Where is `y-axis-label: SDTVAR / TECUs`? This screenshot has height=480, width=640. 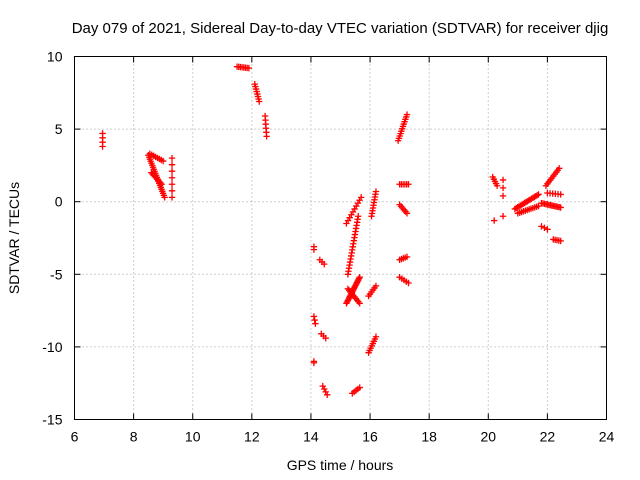
y-axis-label: SDTVAR / TECUs is located at coordinates (14, 238).